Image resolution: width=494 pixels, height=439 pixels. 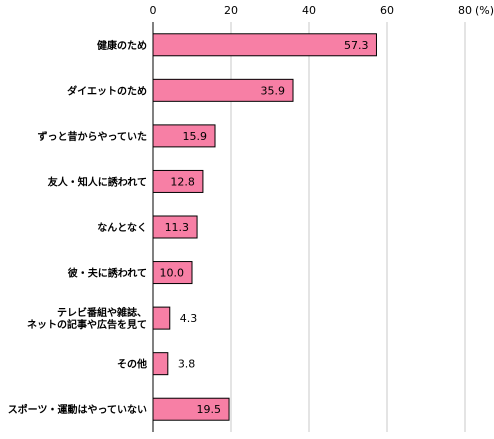 What do you see at coordinates (93, 136) in the screenshot?
I see `category-label: ずっと昔からやっていた` at bounding box center [93, 136].